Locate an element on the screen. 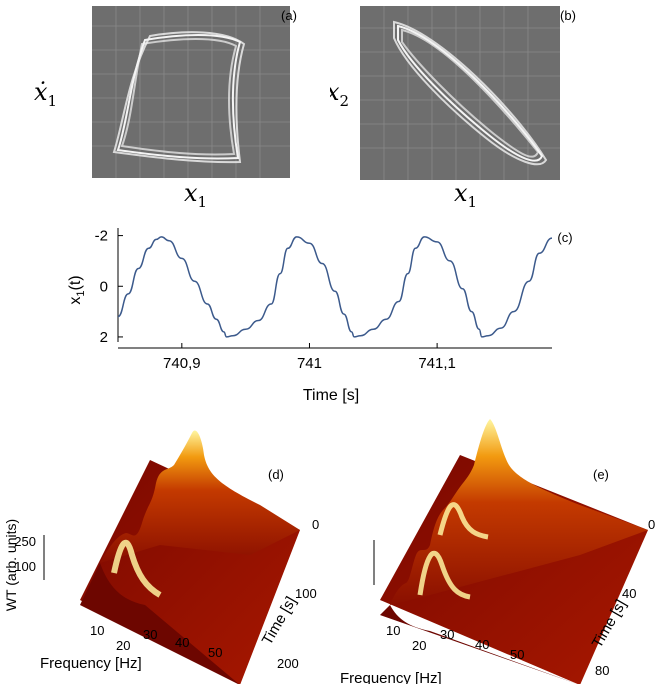 Image resolution: width=659 pixels, height=689 pixels. x-tick-e-30: 30 is located at coordinates (447, 634).